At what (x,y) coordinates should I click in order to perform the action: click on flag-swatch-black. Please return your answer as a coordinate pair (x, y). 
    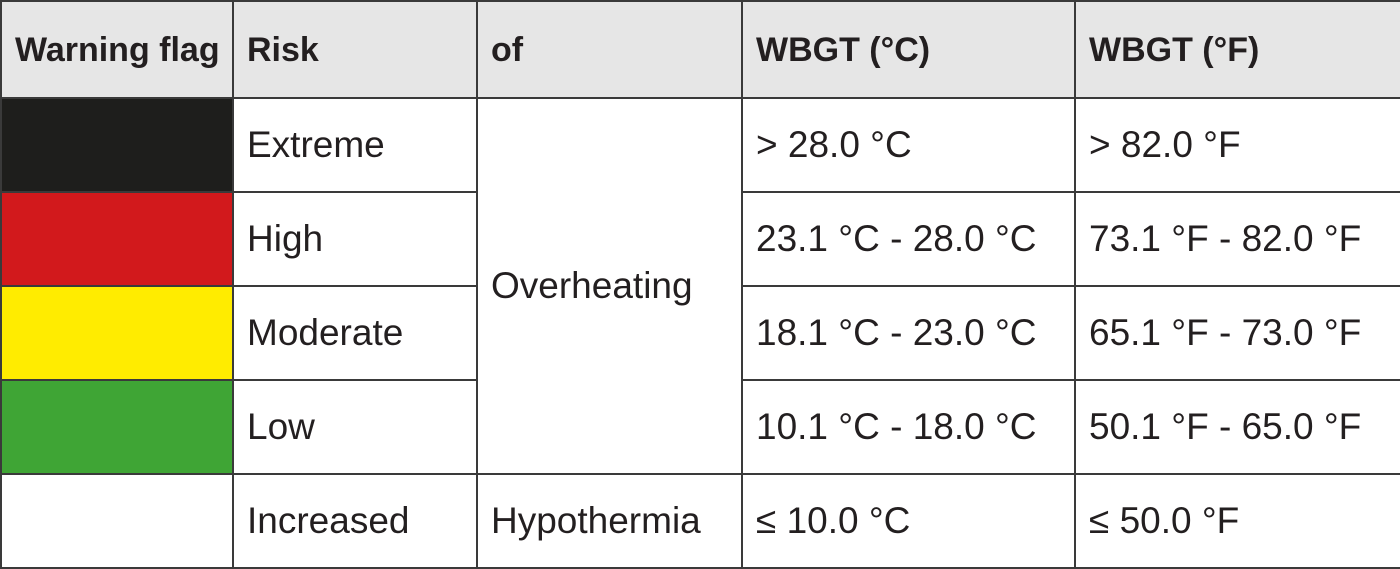
    Looking at the image, I should click on (117, 145).